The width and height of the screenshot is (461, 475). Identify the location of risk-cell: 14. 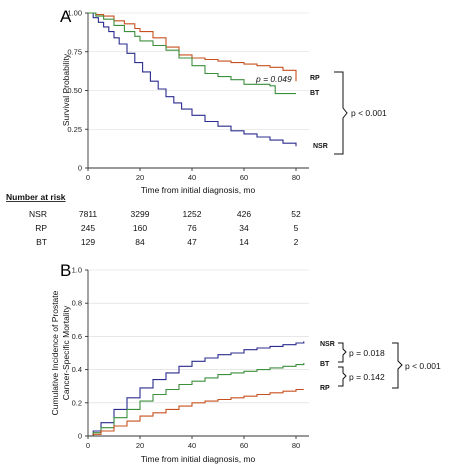
(244, 242).